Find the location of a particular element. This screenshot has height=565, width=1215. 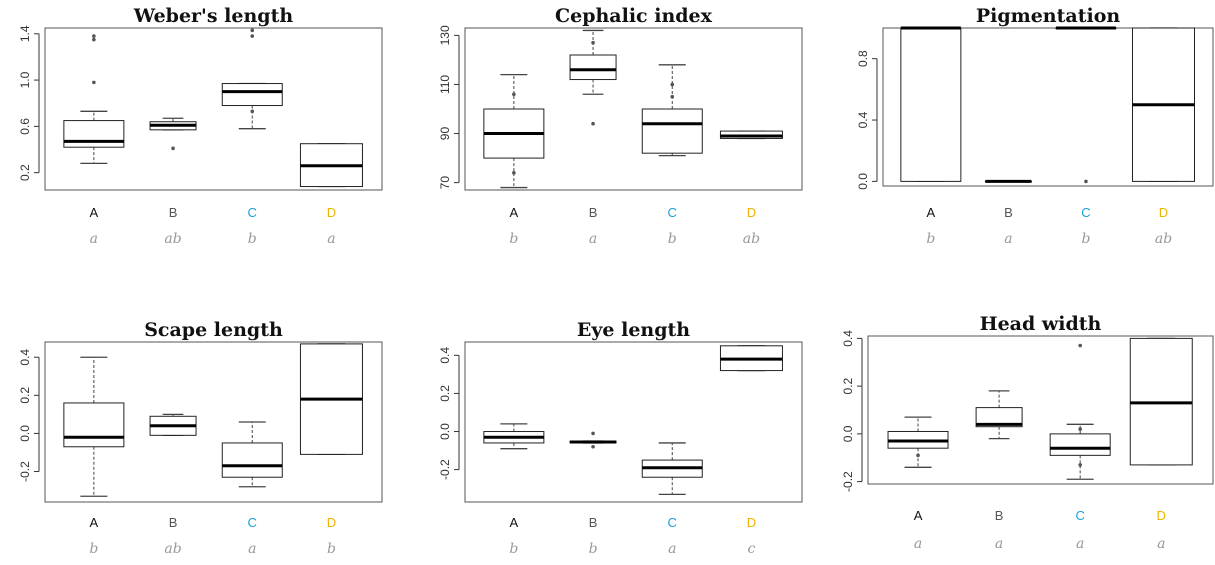

chart-title: Eye length is located at coordinates (633, 330).